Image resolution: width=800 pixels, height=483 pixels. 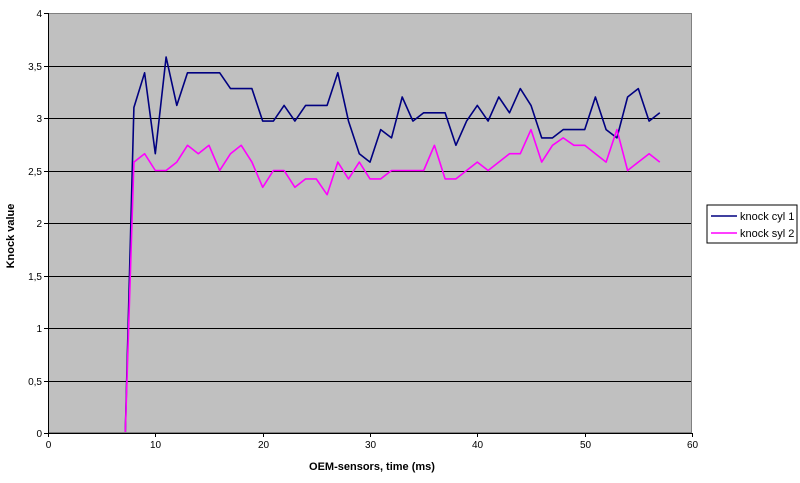 What do you see at coordinates (39, 14) in the screenshot?
I see `y-tick-label: 4` at bounding box center [39, 14].